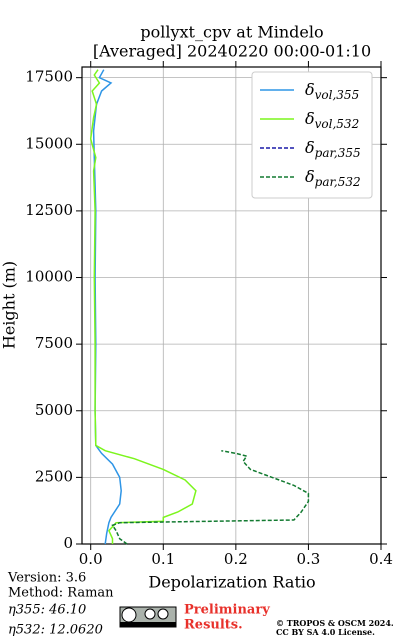 The image size is (400, 640). What do you see at coordinates (325, 632) in the screenshot?
I see `license: CC BY SA 4.0 License.` at bounding box center [325, 632].